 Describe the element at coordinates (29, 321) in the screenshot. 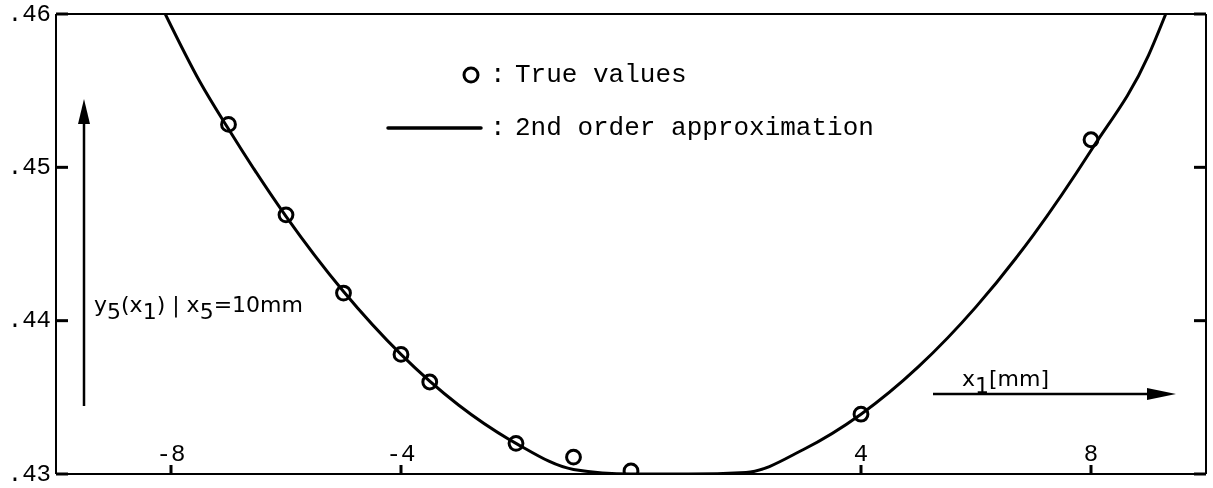

I see `y-tick-label: .44` at that location.